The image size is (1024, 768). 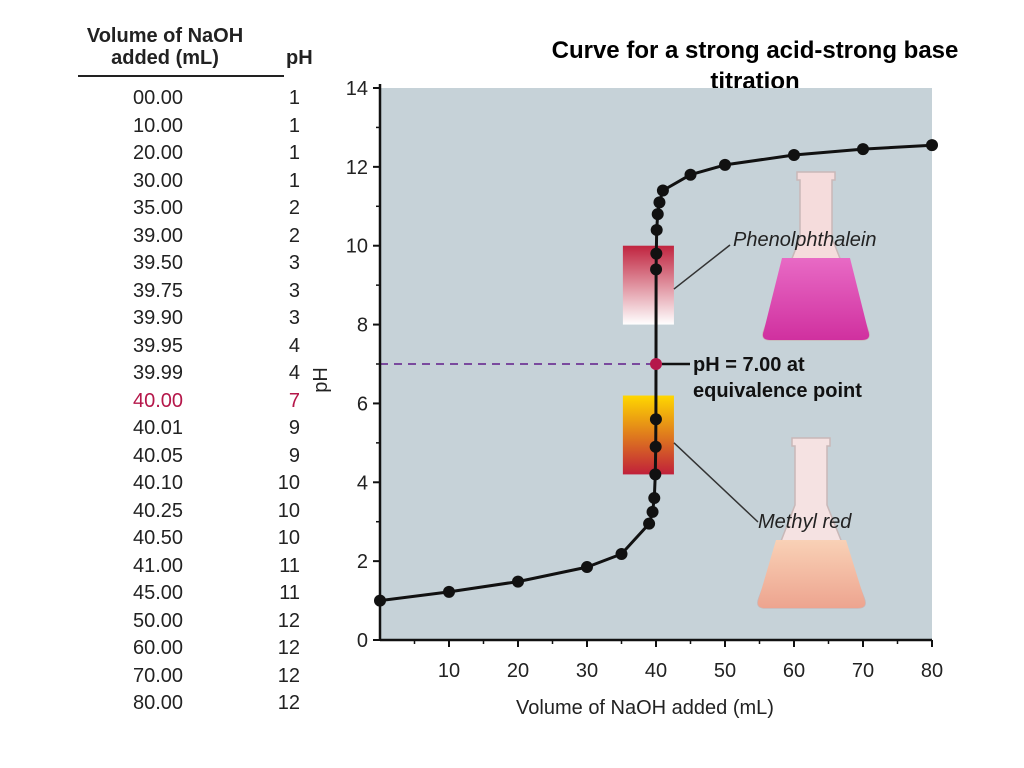 I want to click on y-tick-label: 10, so click(x=357, y=247).